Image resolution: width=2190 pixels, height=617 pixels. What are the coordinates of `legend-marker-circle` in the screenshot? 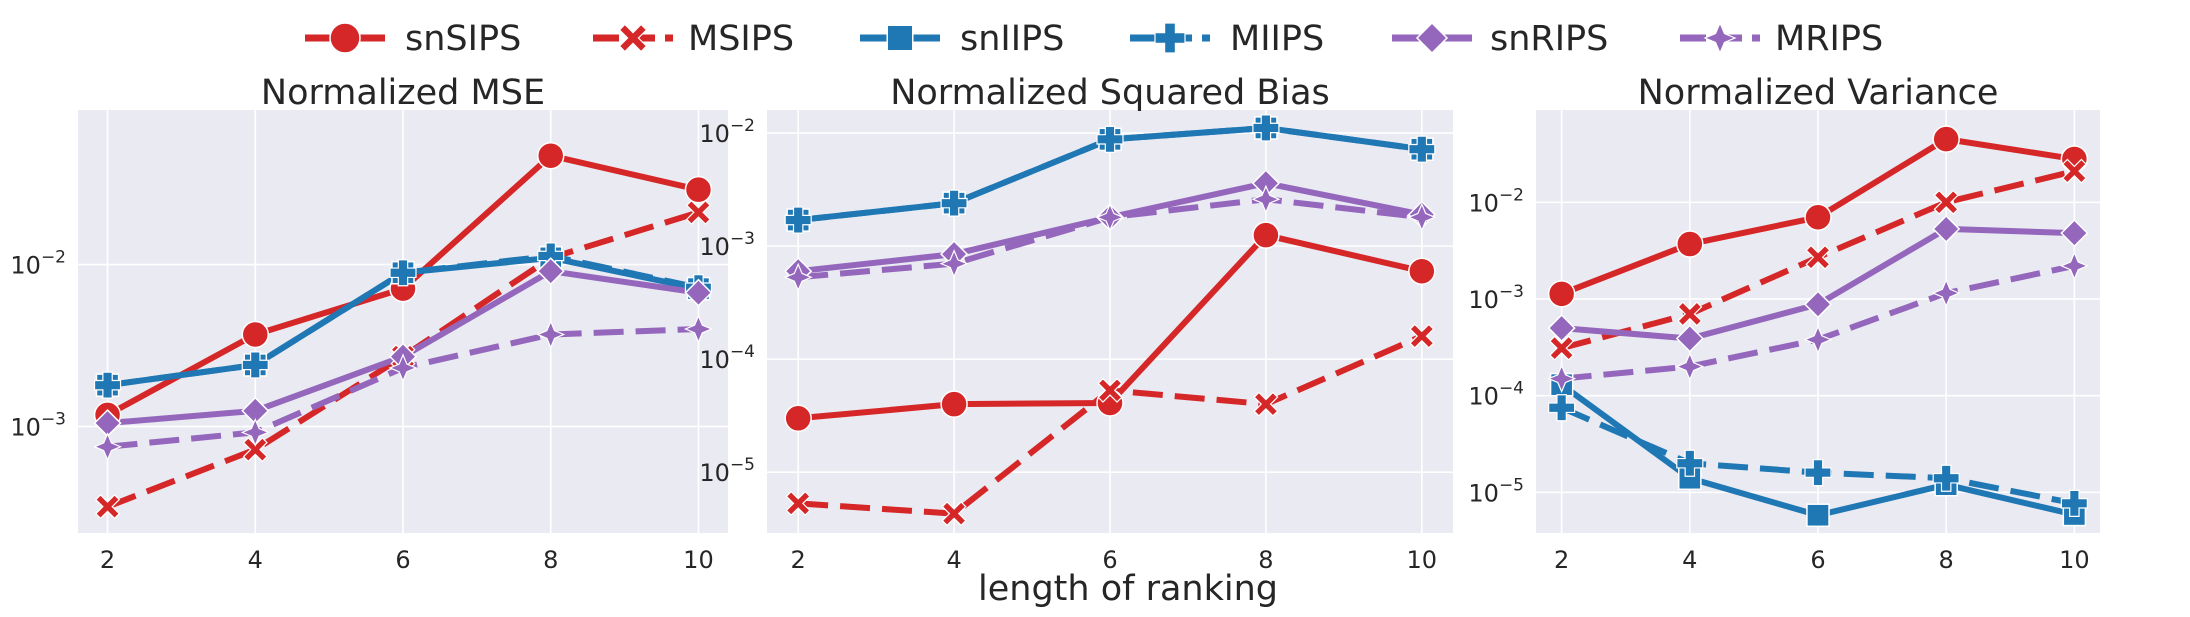 It's located at (345, 38).